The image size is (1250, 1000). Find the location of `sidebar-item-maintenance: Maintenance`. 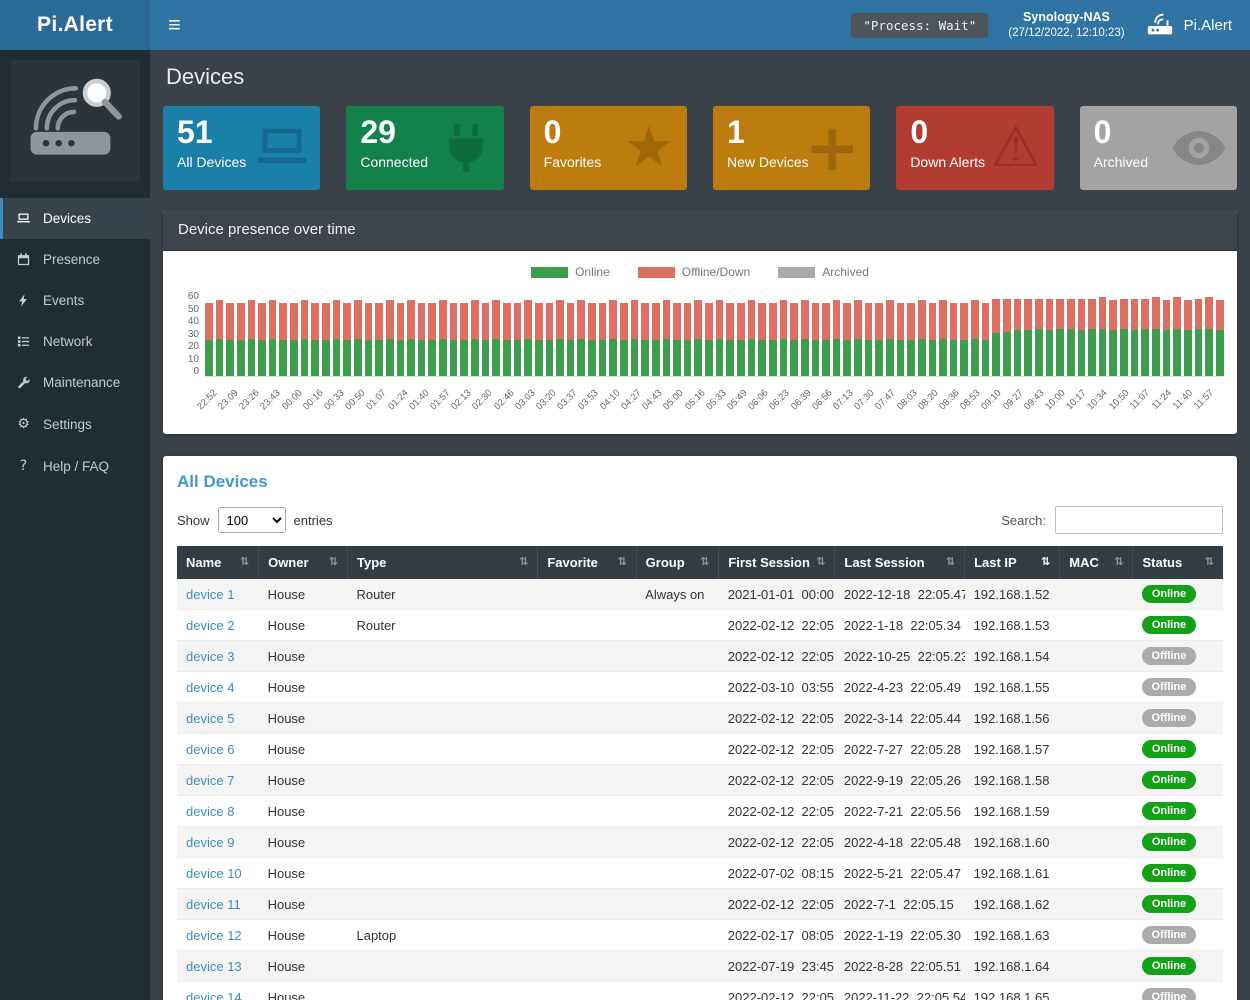

sidebar-item-maintenance: Maintenance is located at coordinates (75, 382).